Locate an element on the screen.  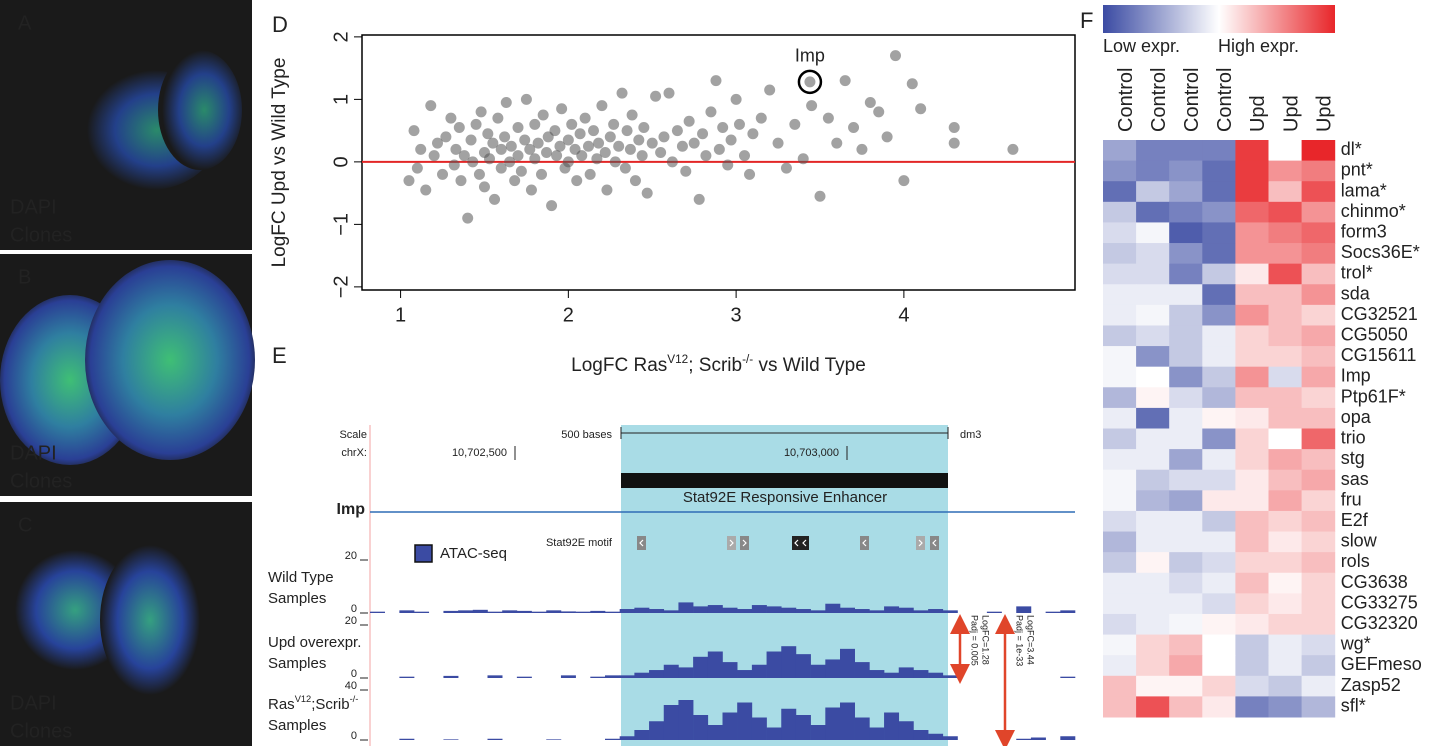
row-label: CG5050 is located at coordinates (1374, 335).